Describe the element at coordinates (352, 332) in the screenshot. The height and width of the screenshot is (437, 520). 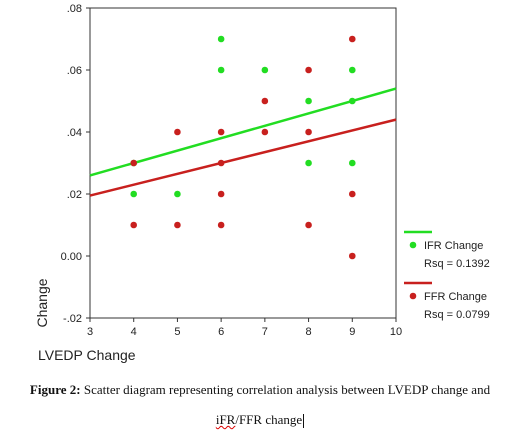
I see `x-tick-label: 9` at that location.